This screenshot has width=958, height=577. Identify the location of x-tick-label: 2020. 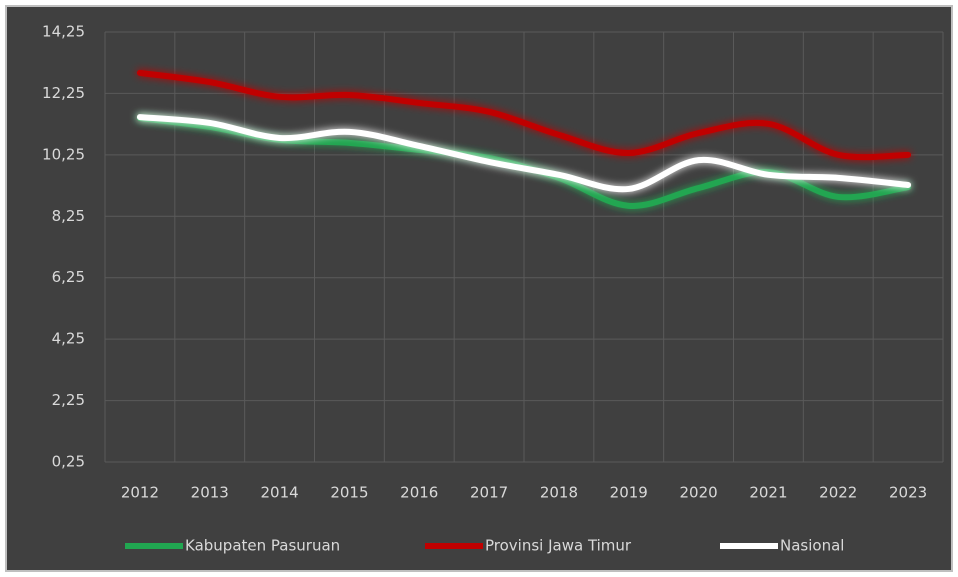
(698, 493).